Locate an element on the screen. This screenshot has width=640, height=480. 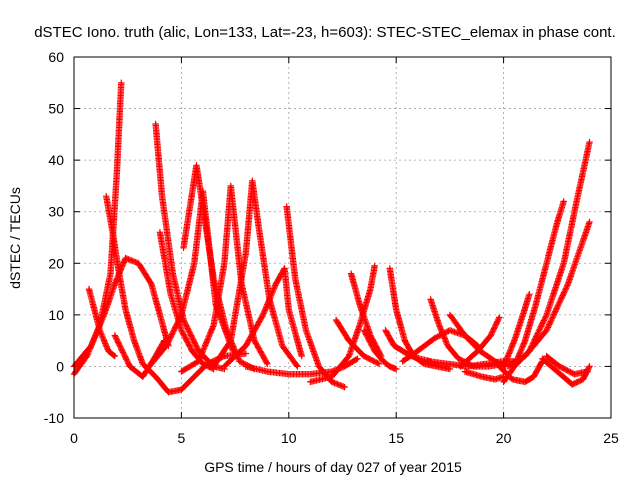
y-tick-label: -10 is located at coordinates (54, 418).